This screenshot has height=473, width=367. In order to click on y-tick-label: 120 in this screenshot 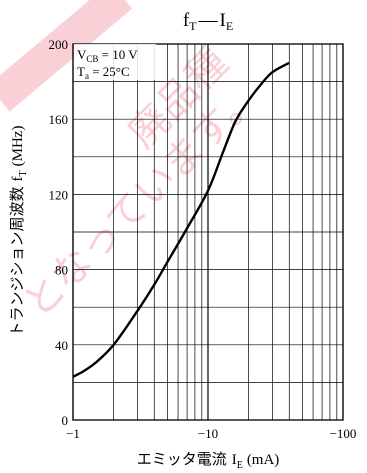, I will do `click(59, 194)`.